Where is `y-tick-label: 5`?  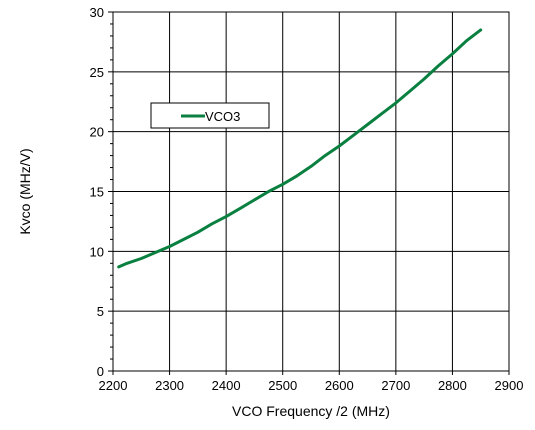
y-tick-label: 5 is located at coordinates (100, 311).